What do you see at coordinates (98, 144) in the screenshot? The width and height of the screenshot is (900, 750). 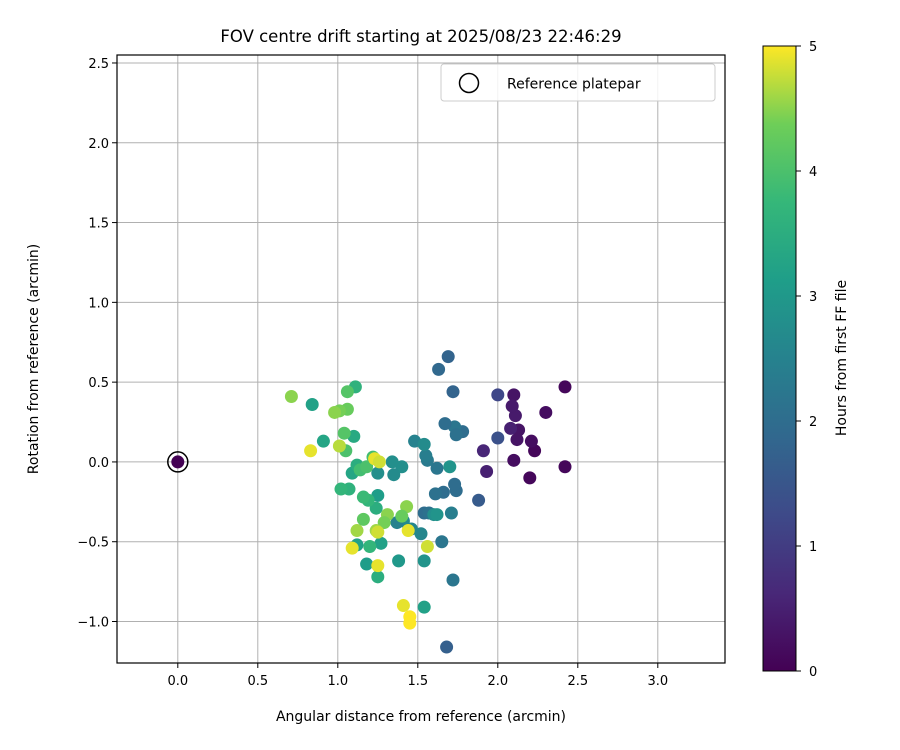 I see `y-tick-label: 2.0` at bounding box center [98, 144].